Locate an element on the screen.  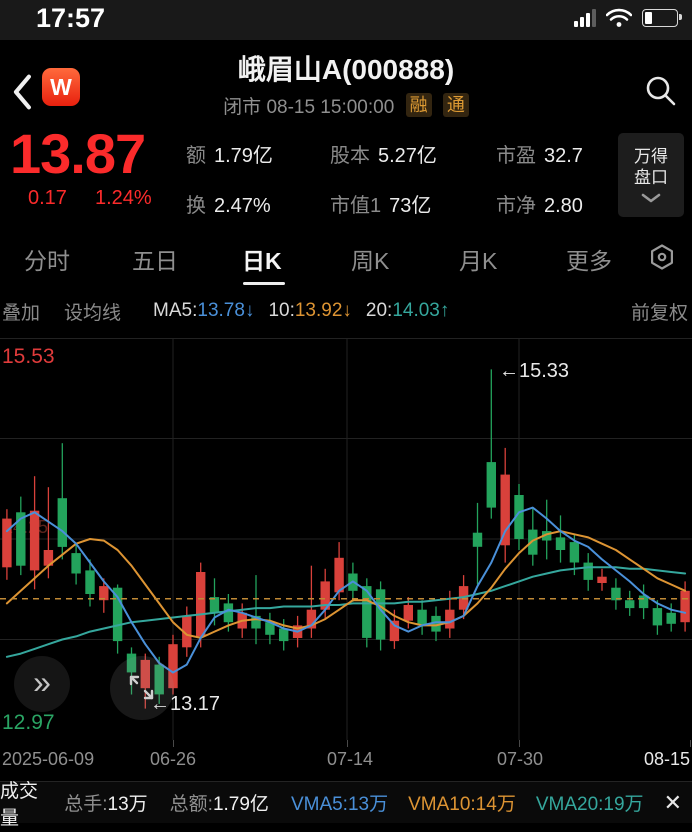
svg-text: ←13.17 is located at coordinates (185, 704).